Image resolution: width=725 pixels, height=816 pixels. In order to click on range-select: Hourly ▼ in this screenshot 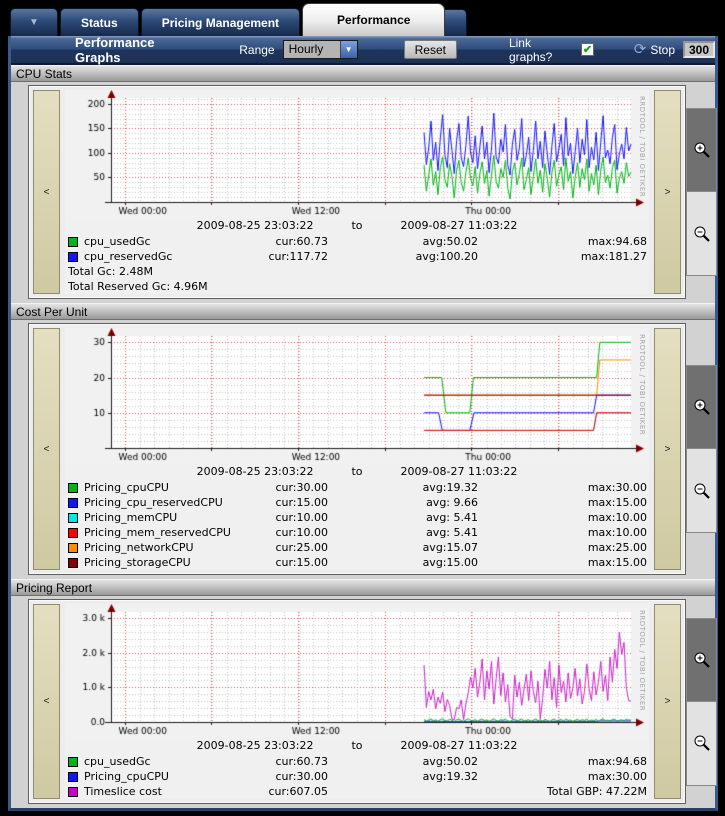, I will do `click(320, 49)`.